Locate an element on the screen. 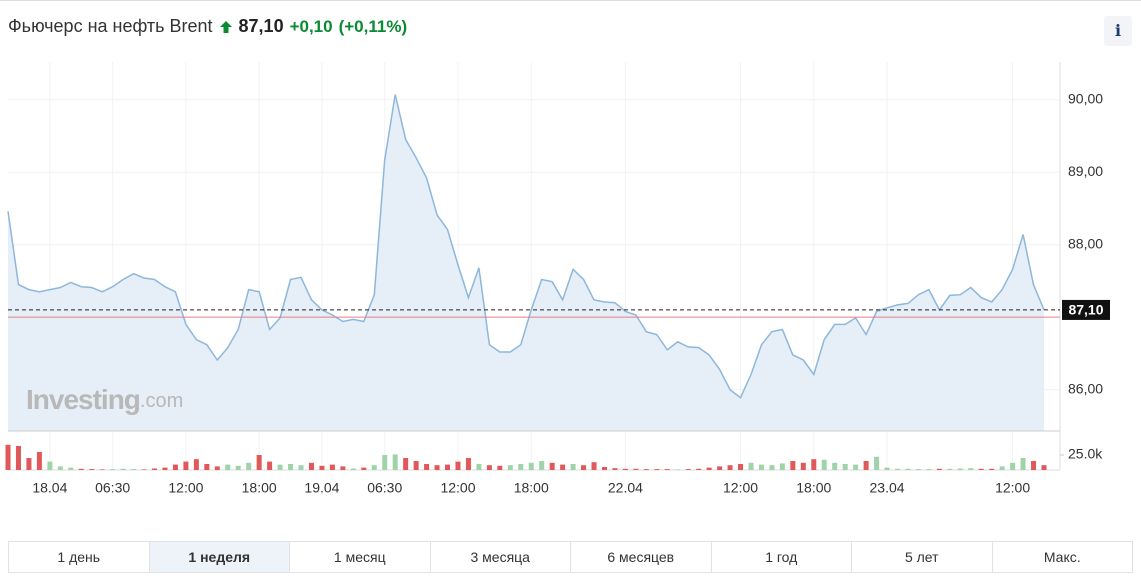  watermark-suffix: .com is located at coordinates (161, 401).